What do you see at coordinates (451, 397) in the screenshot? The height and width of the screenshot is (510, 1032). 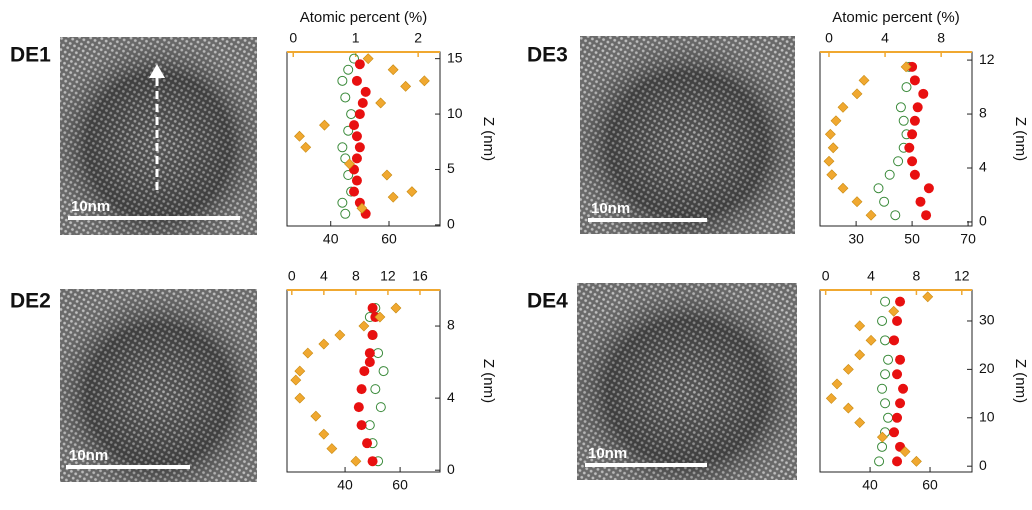 I see `y-tick-label: 4` at bounding box center [451, 397].